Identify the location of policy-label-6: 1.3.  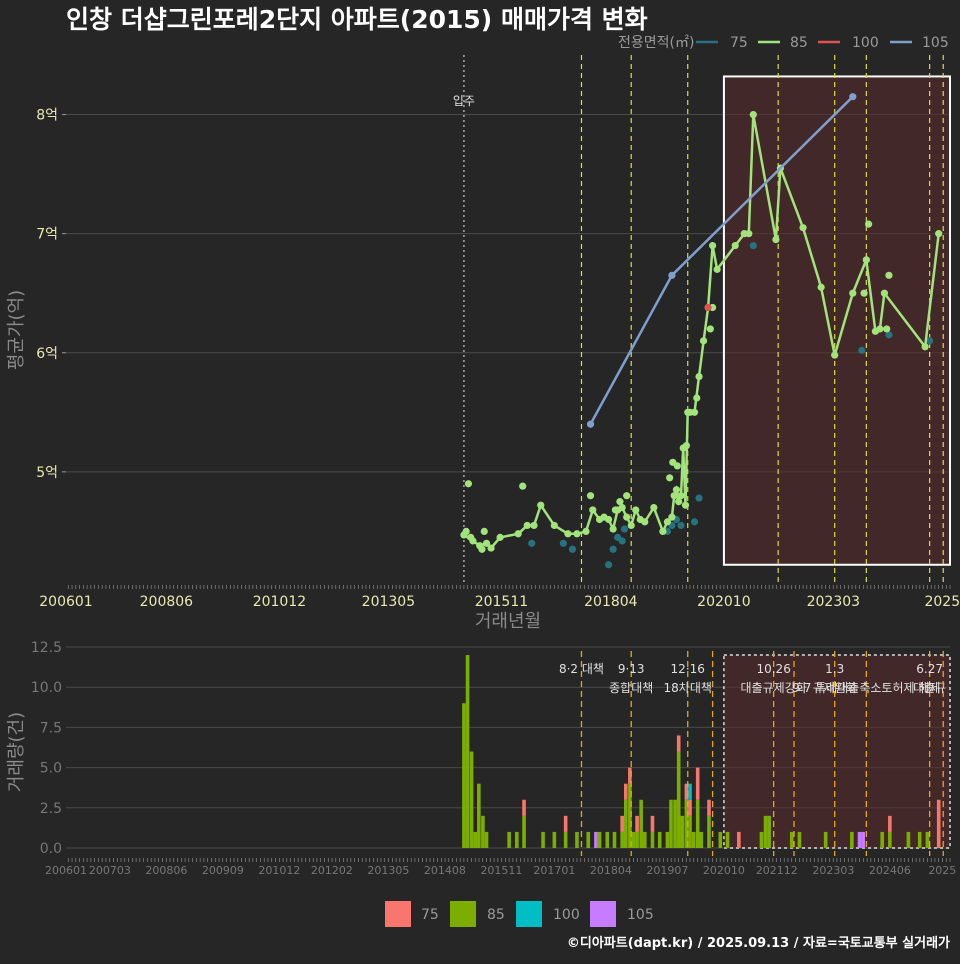
(834, 669).